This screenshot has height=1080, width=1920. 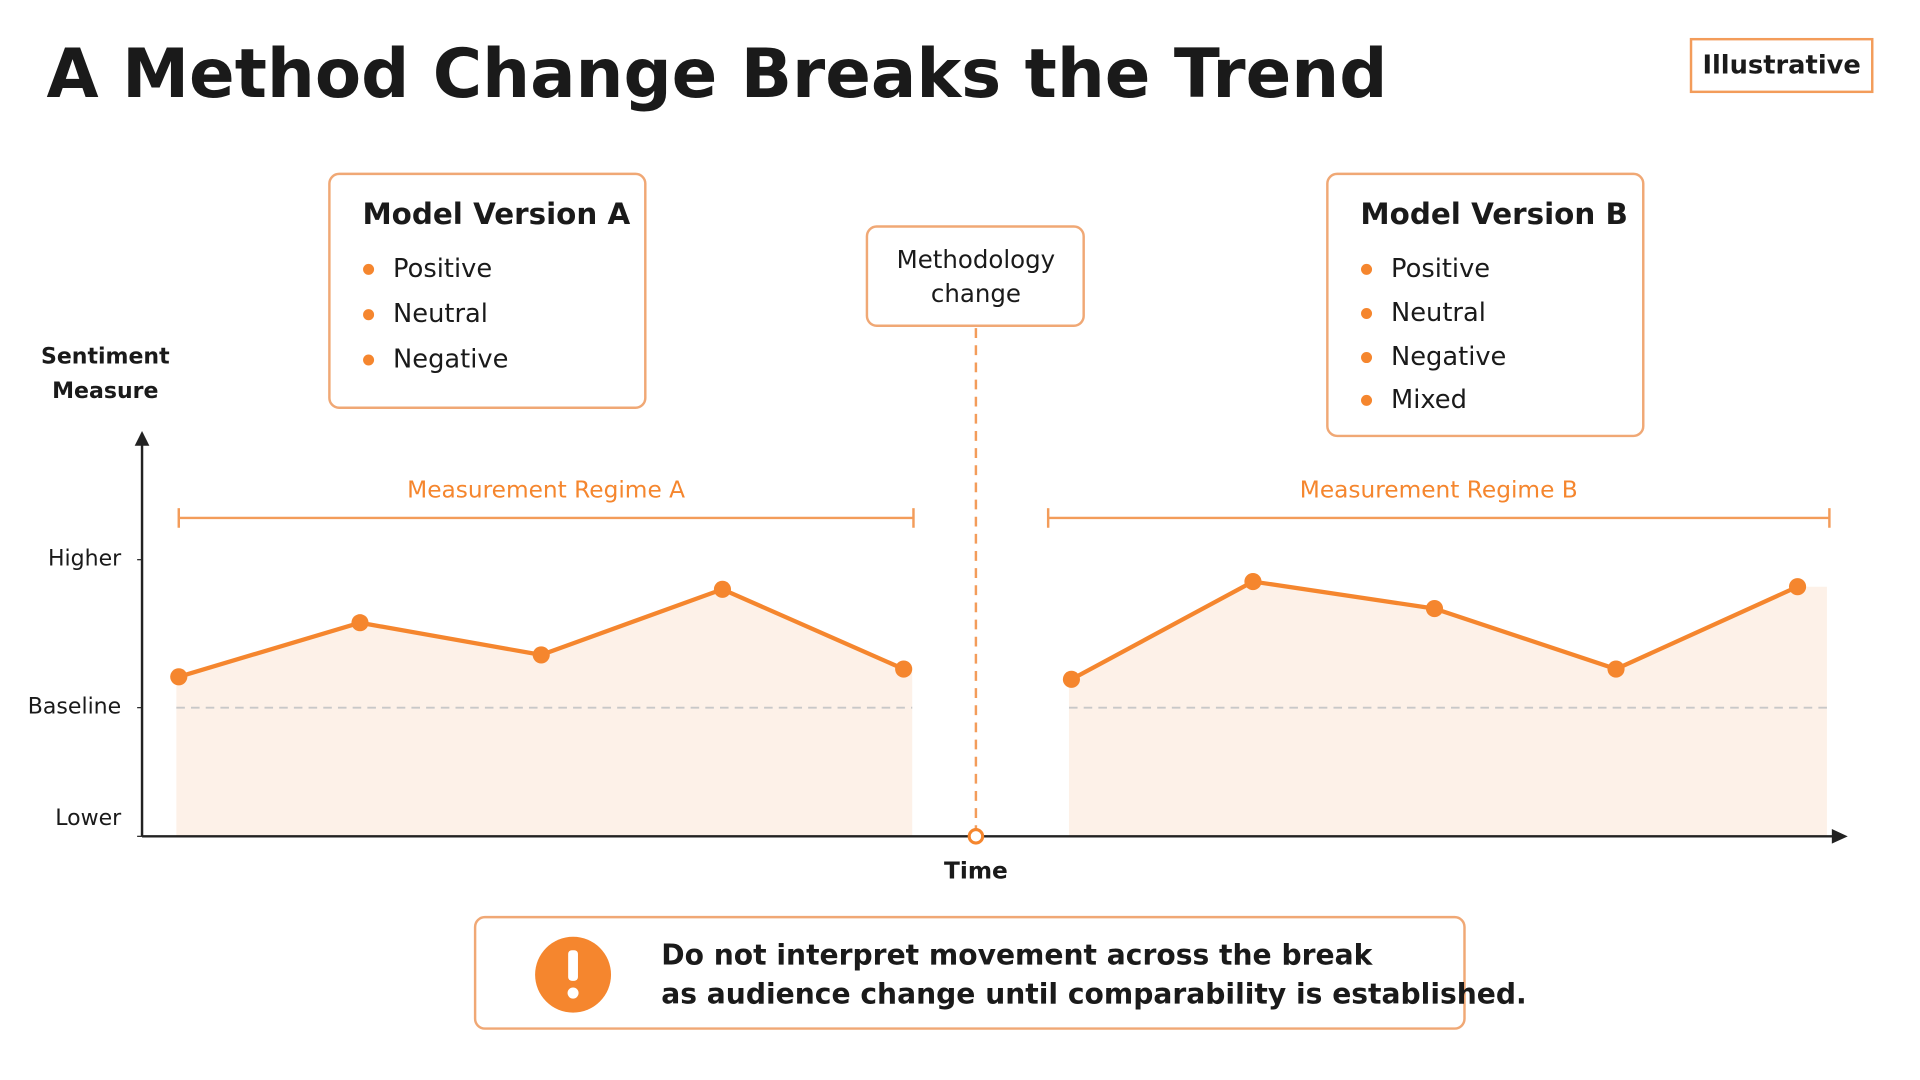 What do you see at coordinates (975, 276) in the screenshot?
I see `break-box` at bounding box center [975, 276].